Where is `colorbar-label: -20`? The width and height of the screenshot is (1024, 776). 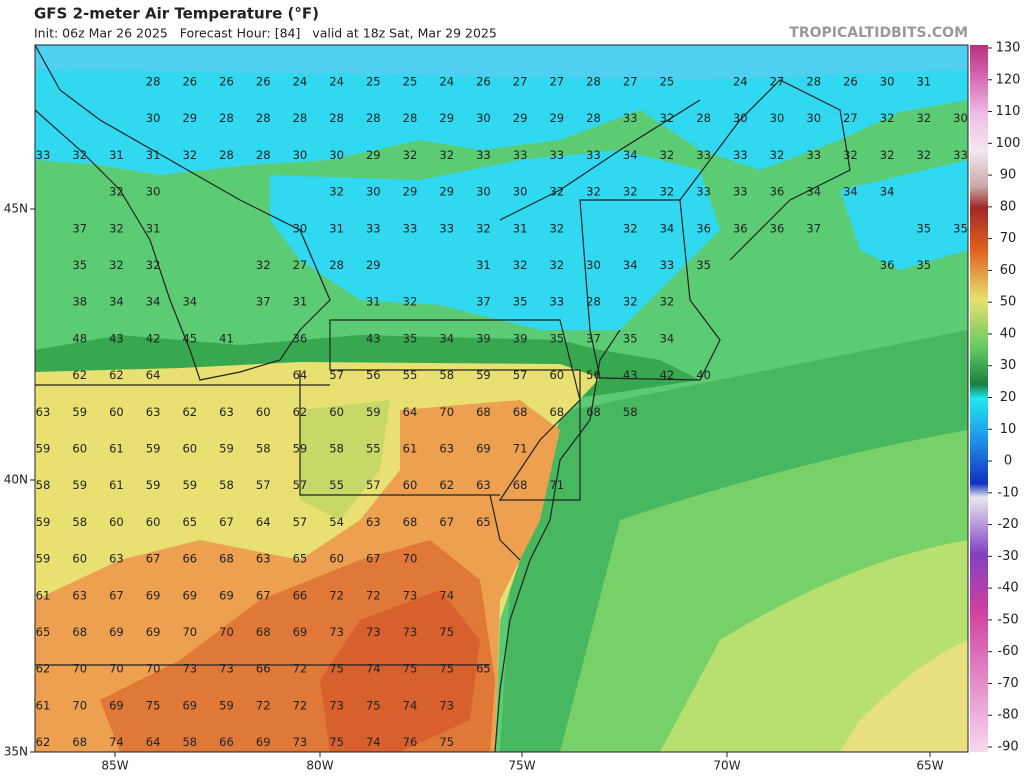 colorbar-label: -20 is located at coordinates (1007, 524).